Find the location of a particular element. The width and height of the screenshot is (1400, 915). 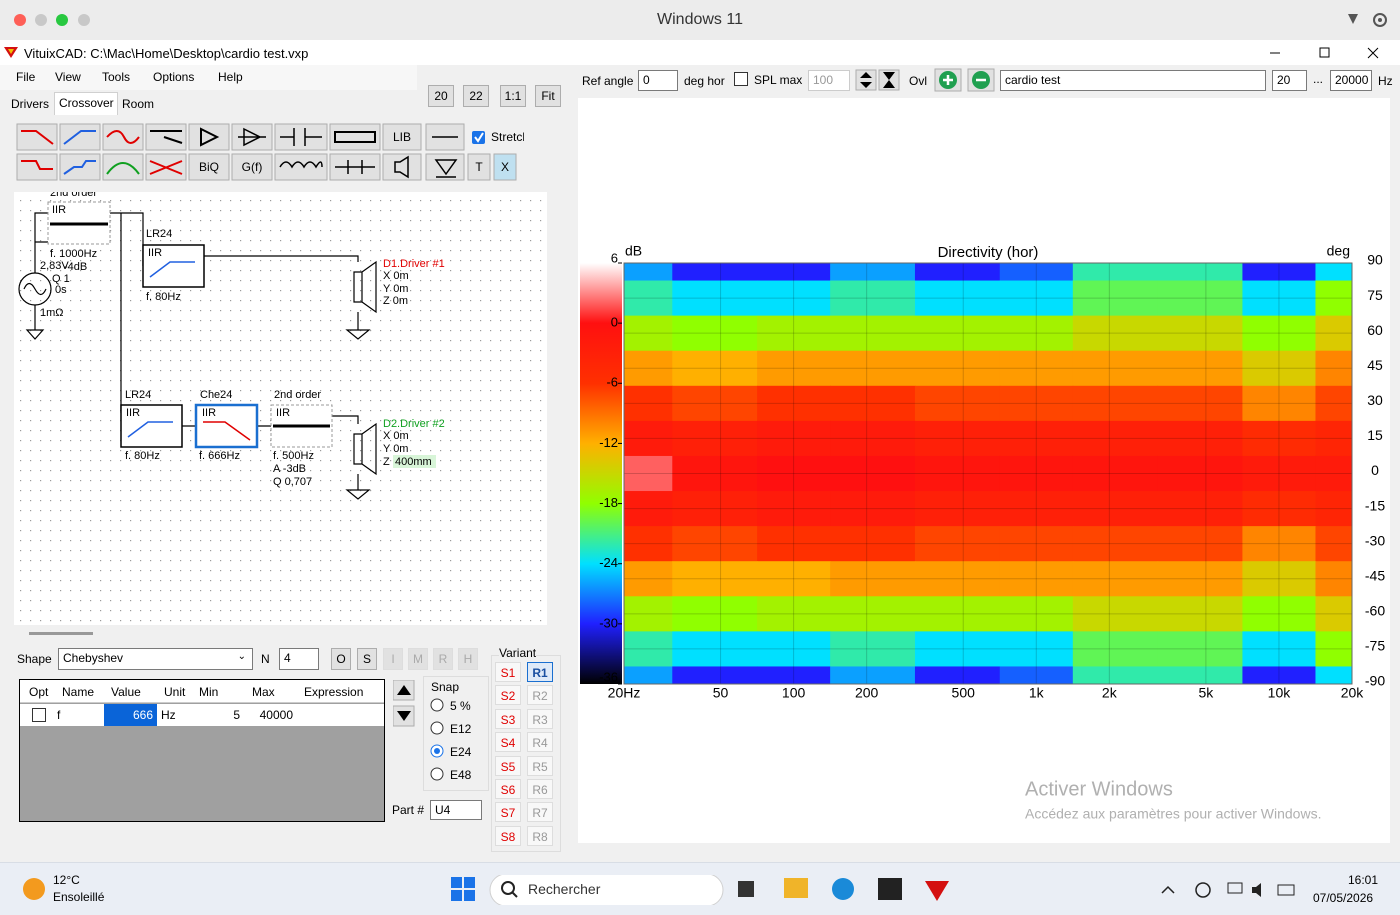

variant-button: S3 is located at coordinates (508, 718).